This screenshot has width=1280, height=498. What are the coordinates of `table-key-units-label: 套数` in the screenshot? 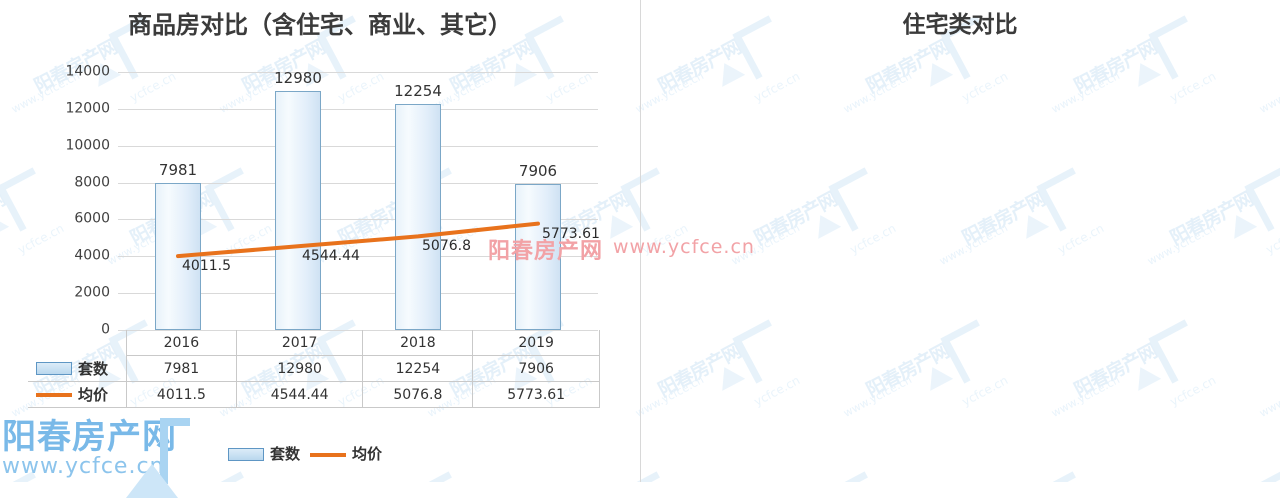 It's located at (93, 368).